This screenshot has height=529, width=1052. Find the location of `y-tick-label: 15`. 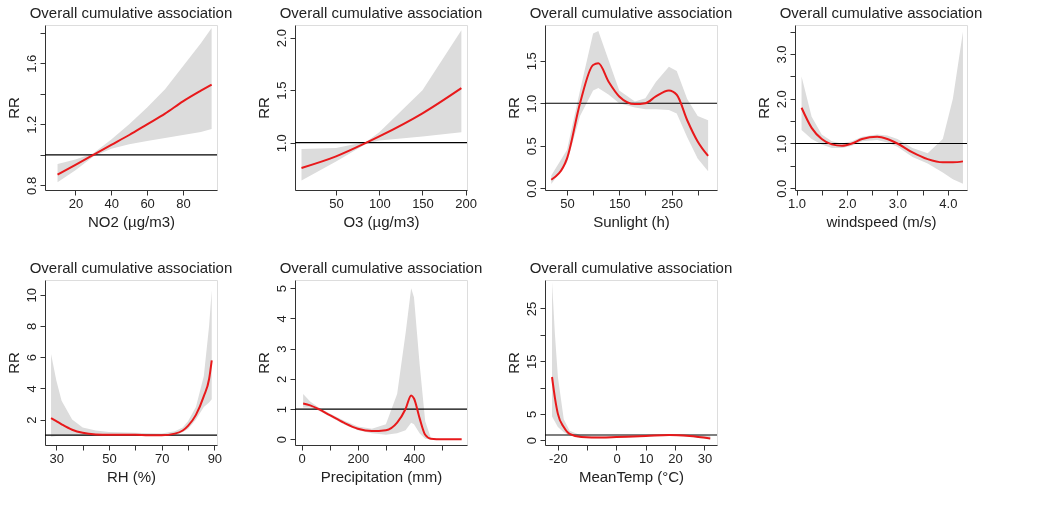

y-tick-label: 15 is located at coordinates (531, 361).